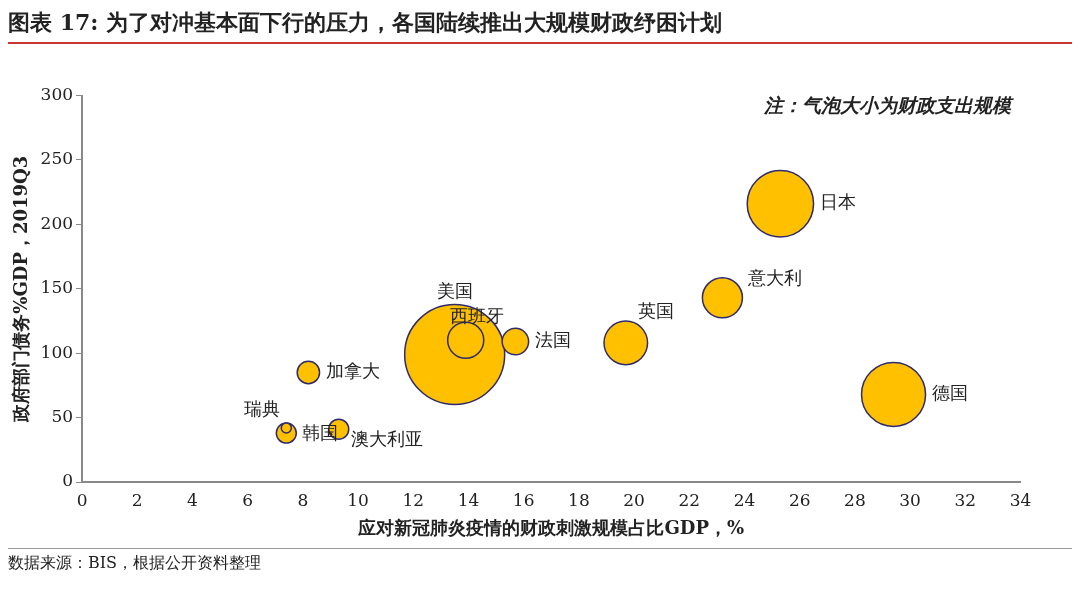  I want to click on x-tick-label: 30, so click(910, 499).